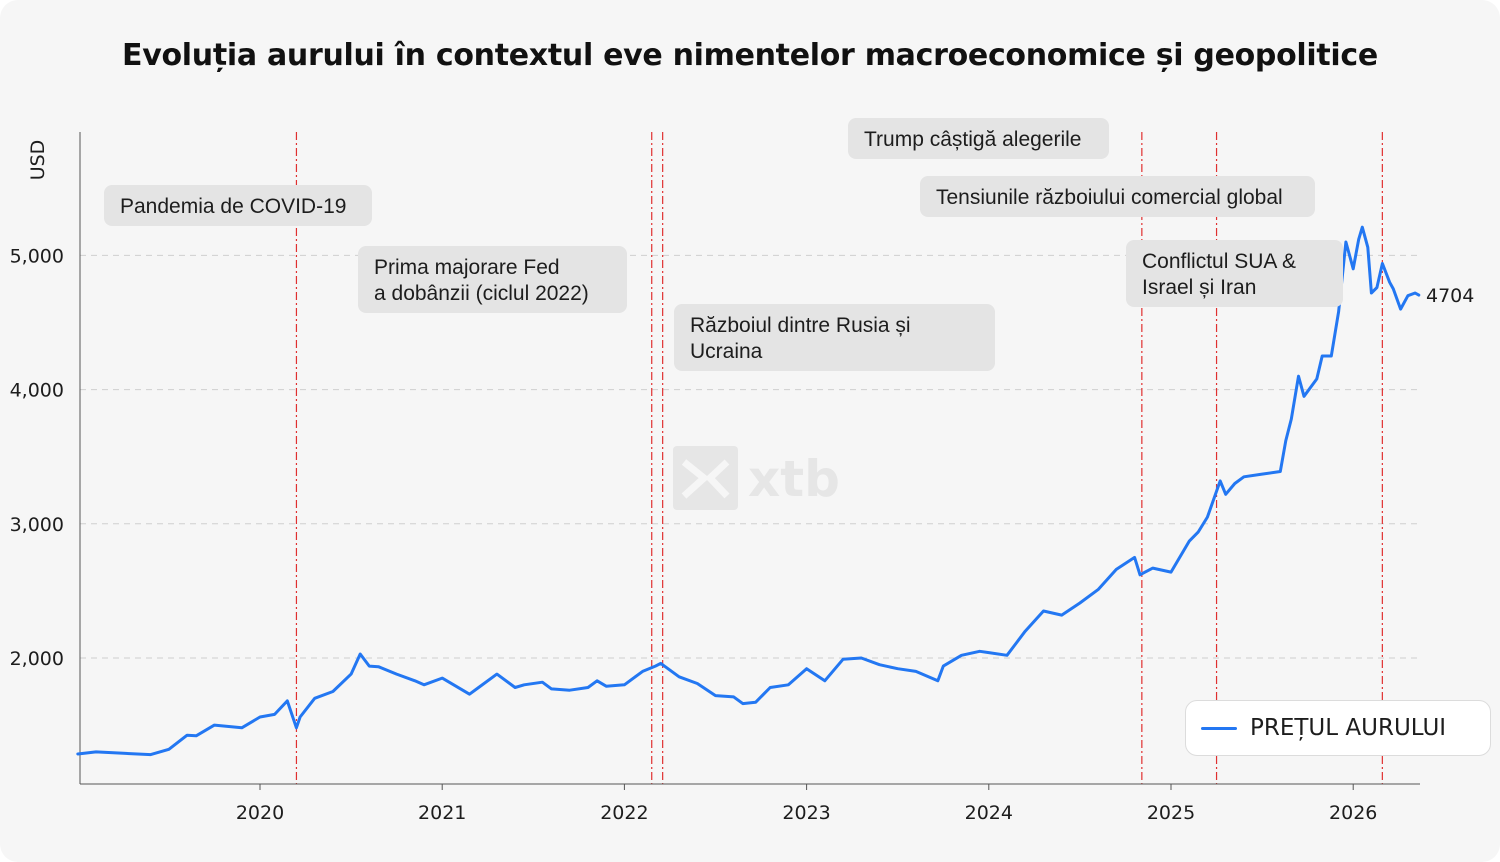 This screenshot has width=1500, height=862. I want to click on last-value-label: 4704, so click(1450, 296).